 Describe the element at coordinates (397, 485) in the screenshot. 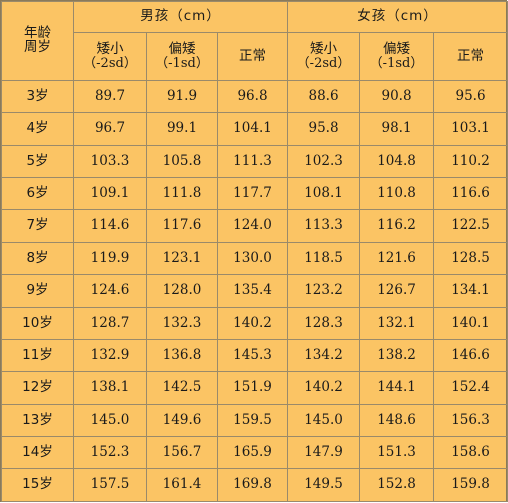

I see `girl-slightly-short-value: 152.8` at that location.